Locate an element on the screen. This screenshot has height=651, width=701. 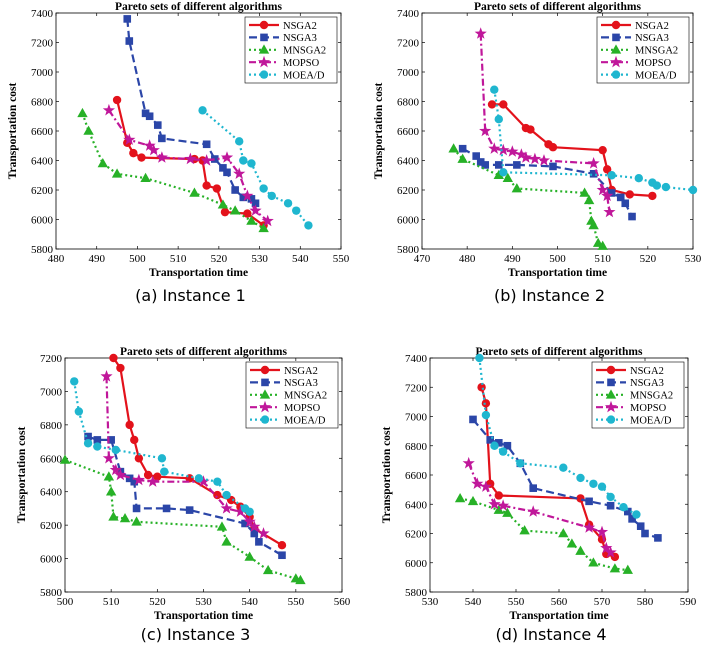
x-tick-label: 560 is located at coordinates (559, 602).